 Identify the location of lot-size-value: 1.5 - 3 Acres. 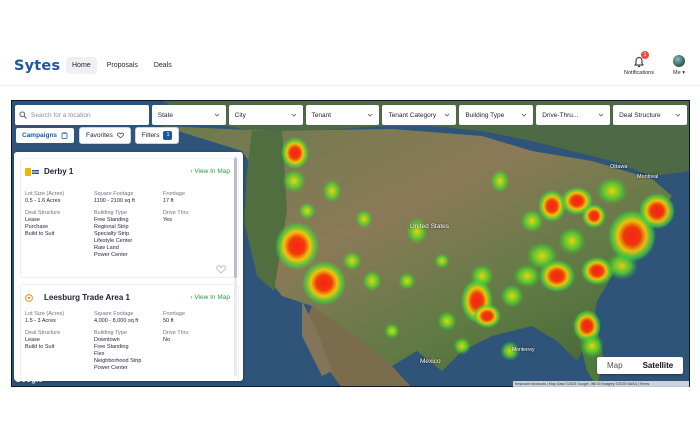
(40, 321).